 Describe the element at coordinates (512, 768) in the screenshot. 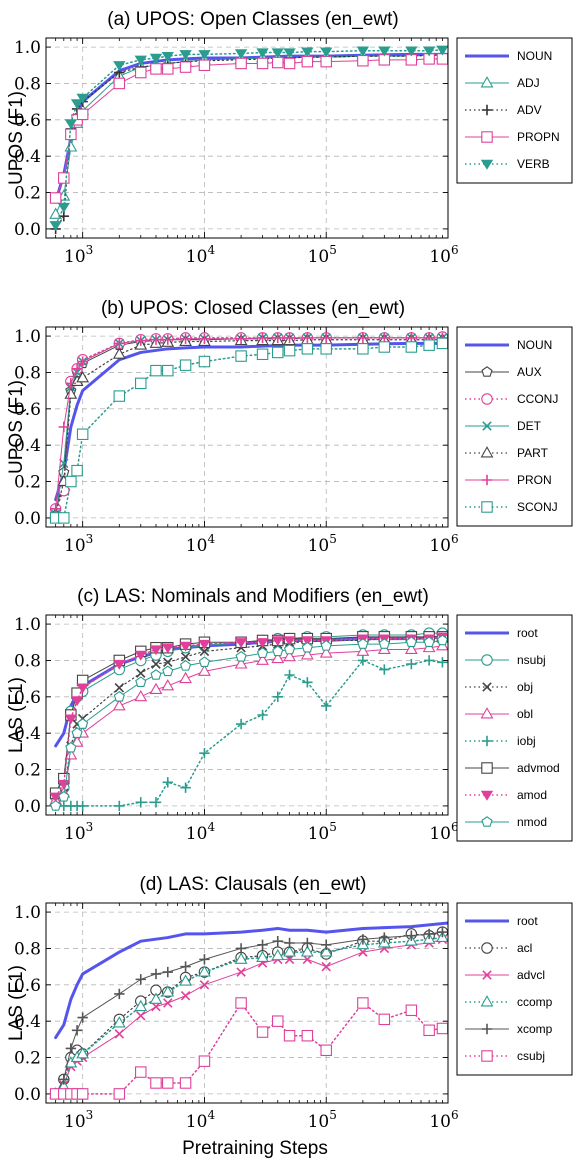

I see `legend-item-advmod: advmod` at that location.